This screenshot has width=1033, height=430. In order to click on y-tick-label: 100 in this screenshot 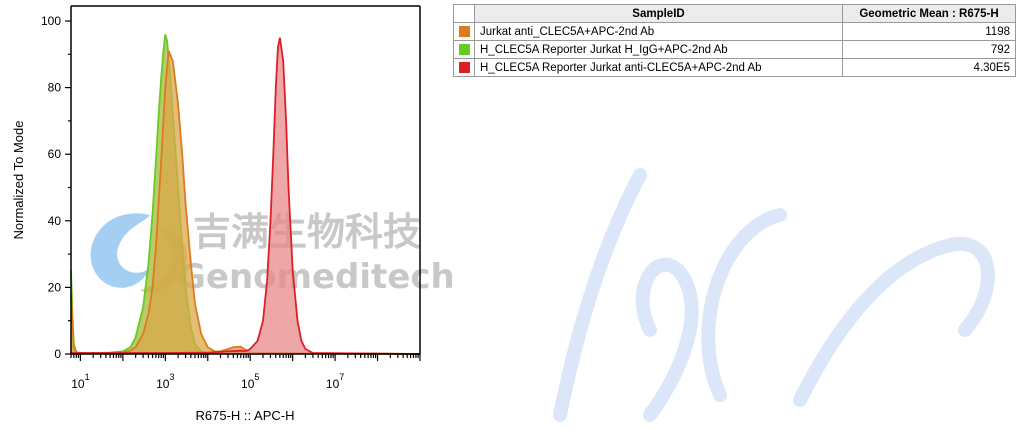, I will do `click(51, 21)`.